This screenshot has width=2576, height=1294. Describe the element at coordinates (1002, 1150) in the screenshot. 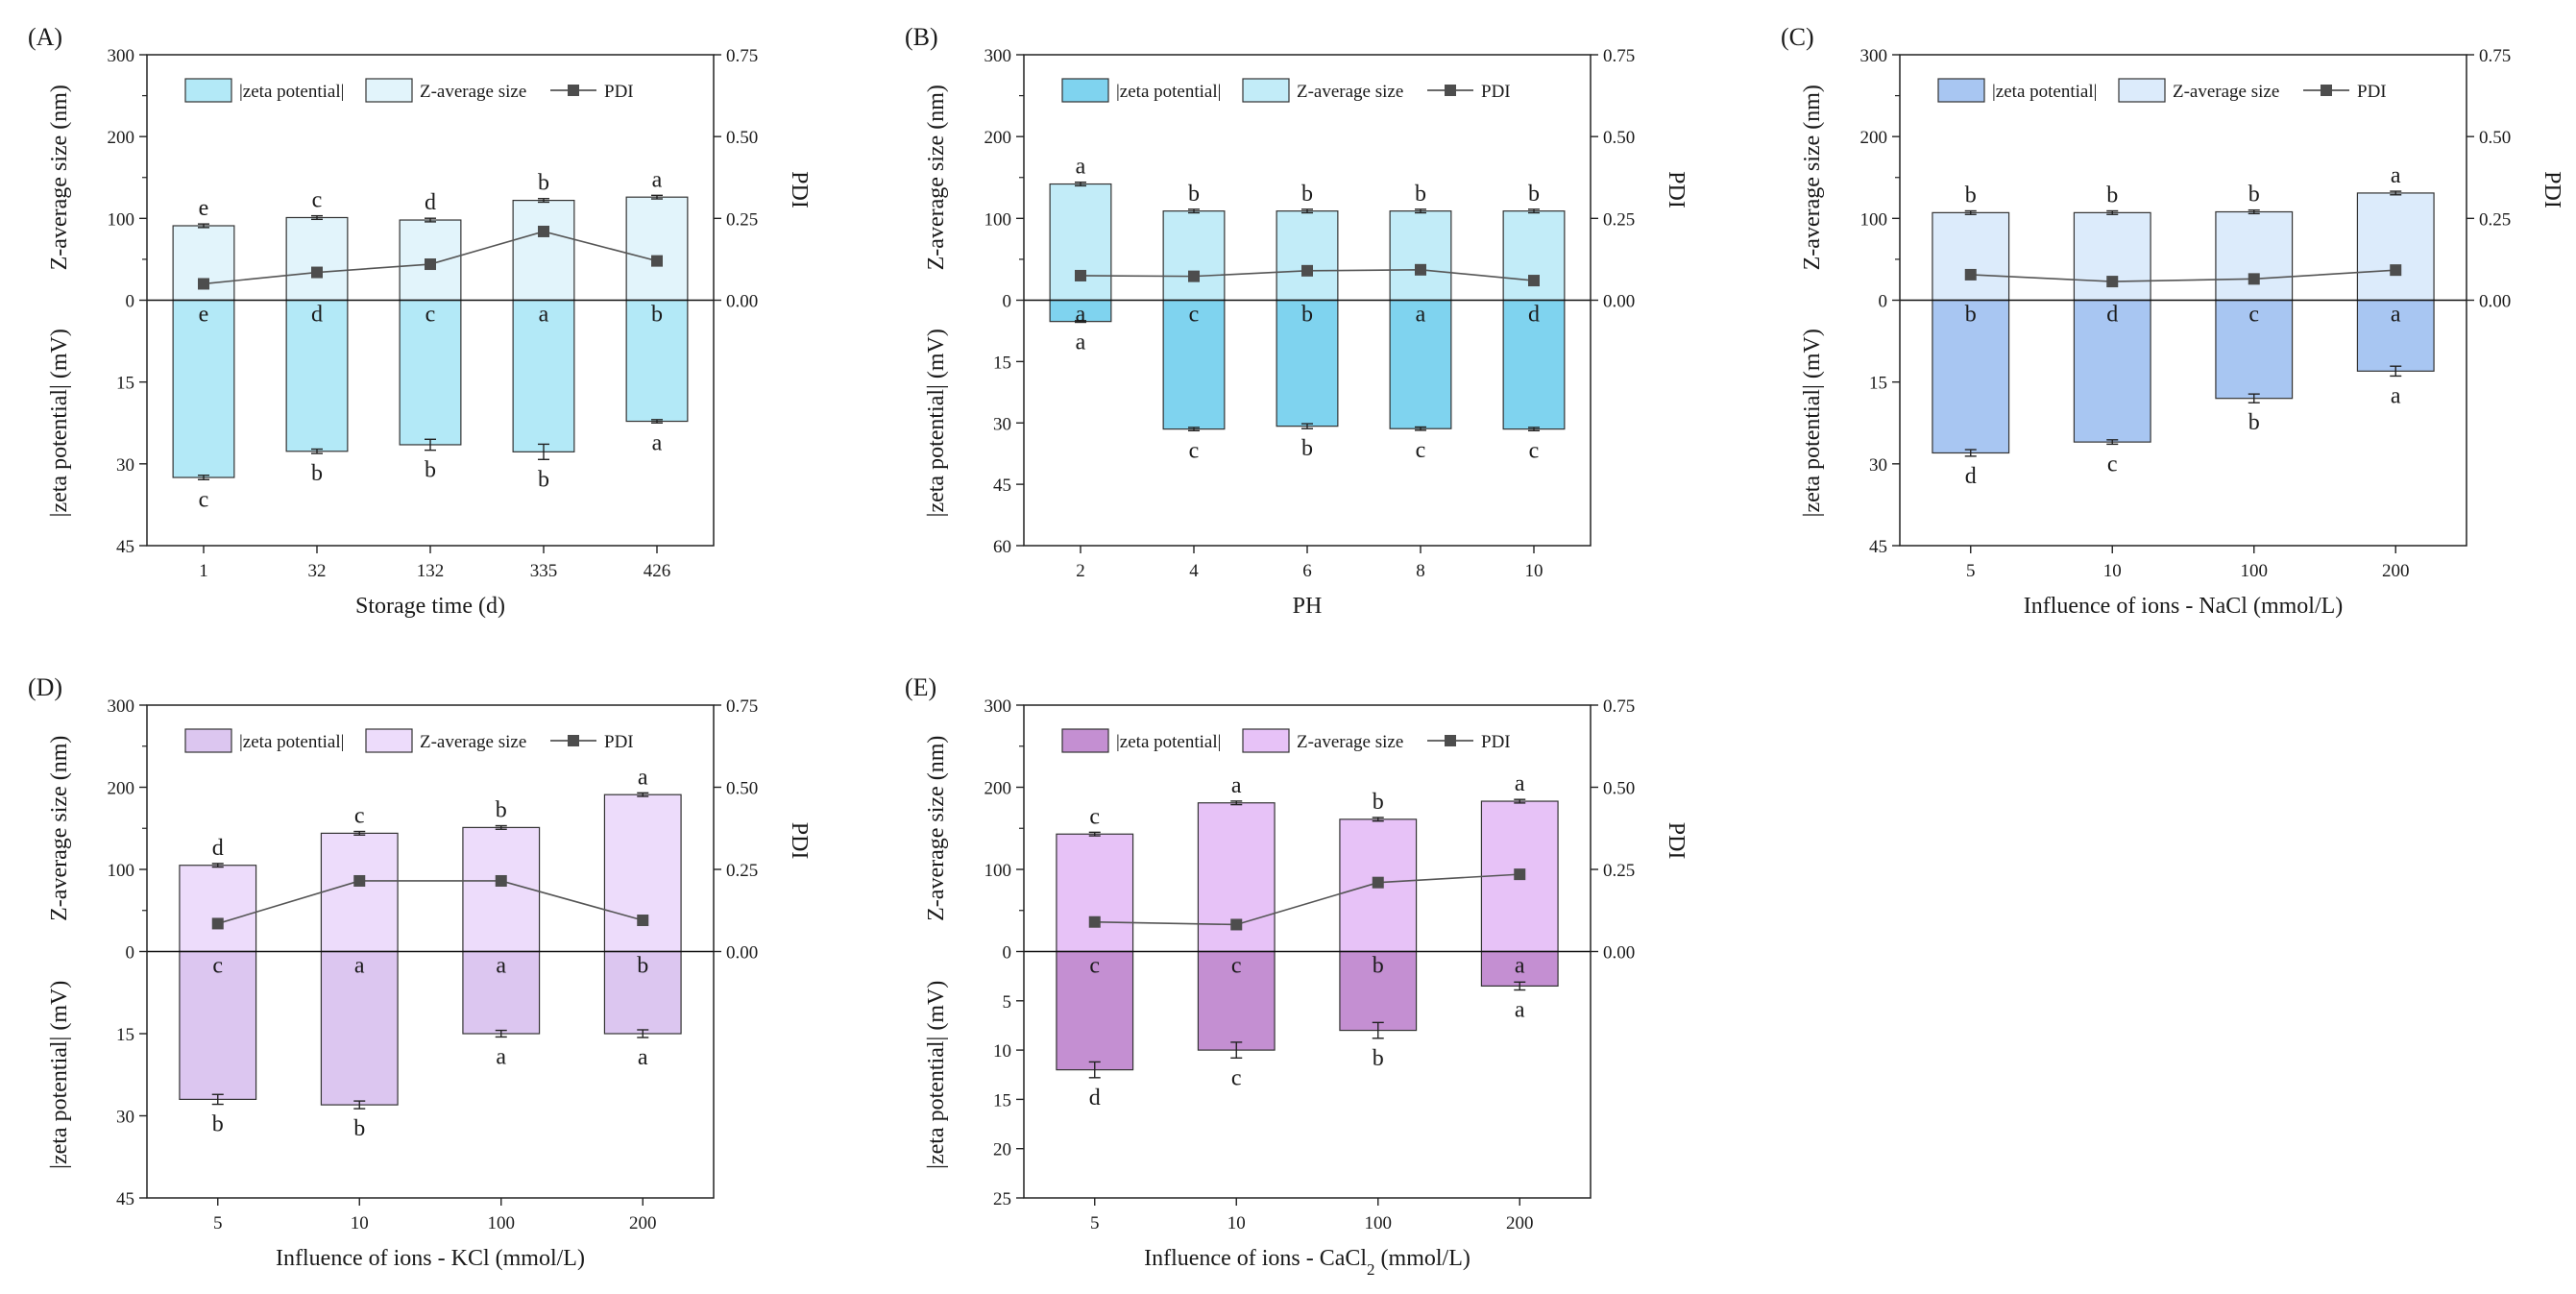

I see `y-tick-label: 20` at that location.